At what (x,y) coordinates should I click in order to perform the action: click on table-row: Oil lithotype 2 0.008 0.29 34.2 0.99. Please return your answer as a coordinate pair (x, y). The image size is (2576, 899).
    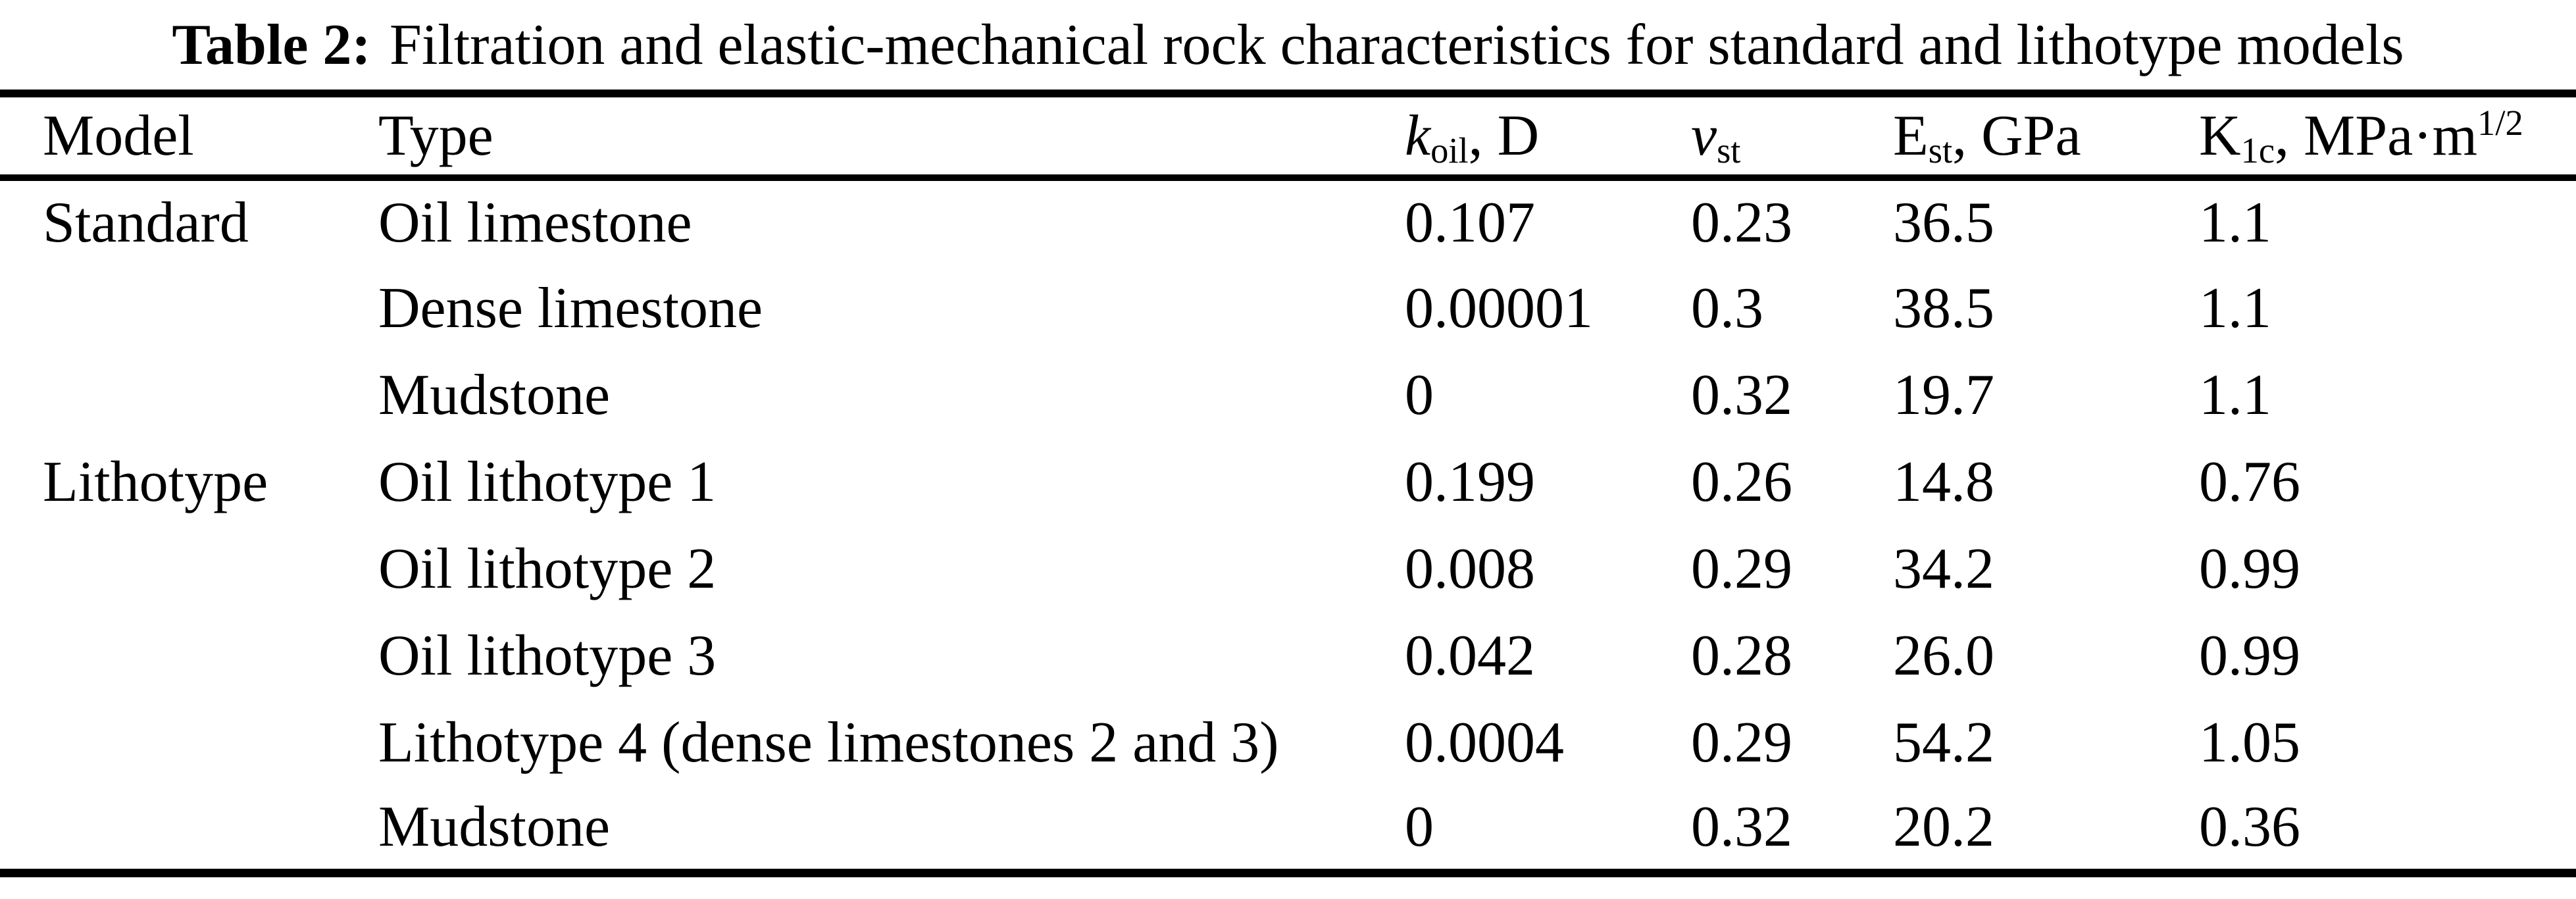
    Looking at the image, I should click on (1288, 568).